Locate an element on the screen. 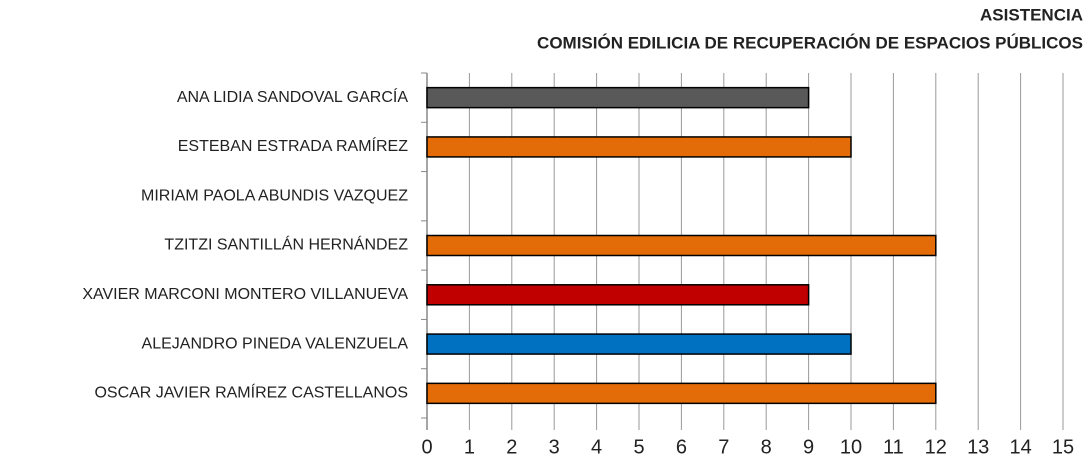 This screenshot has width=1091, height=472. x-tick-label: 7 is located at coordinates (723, 447).